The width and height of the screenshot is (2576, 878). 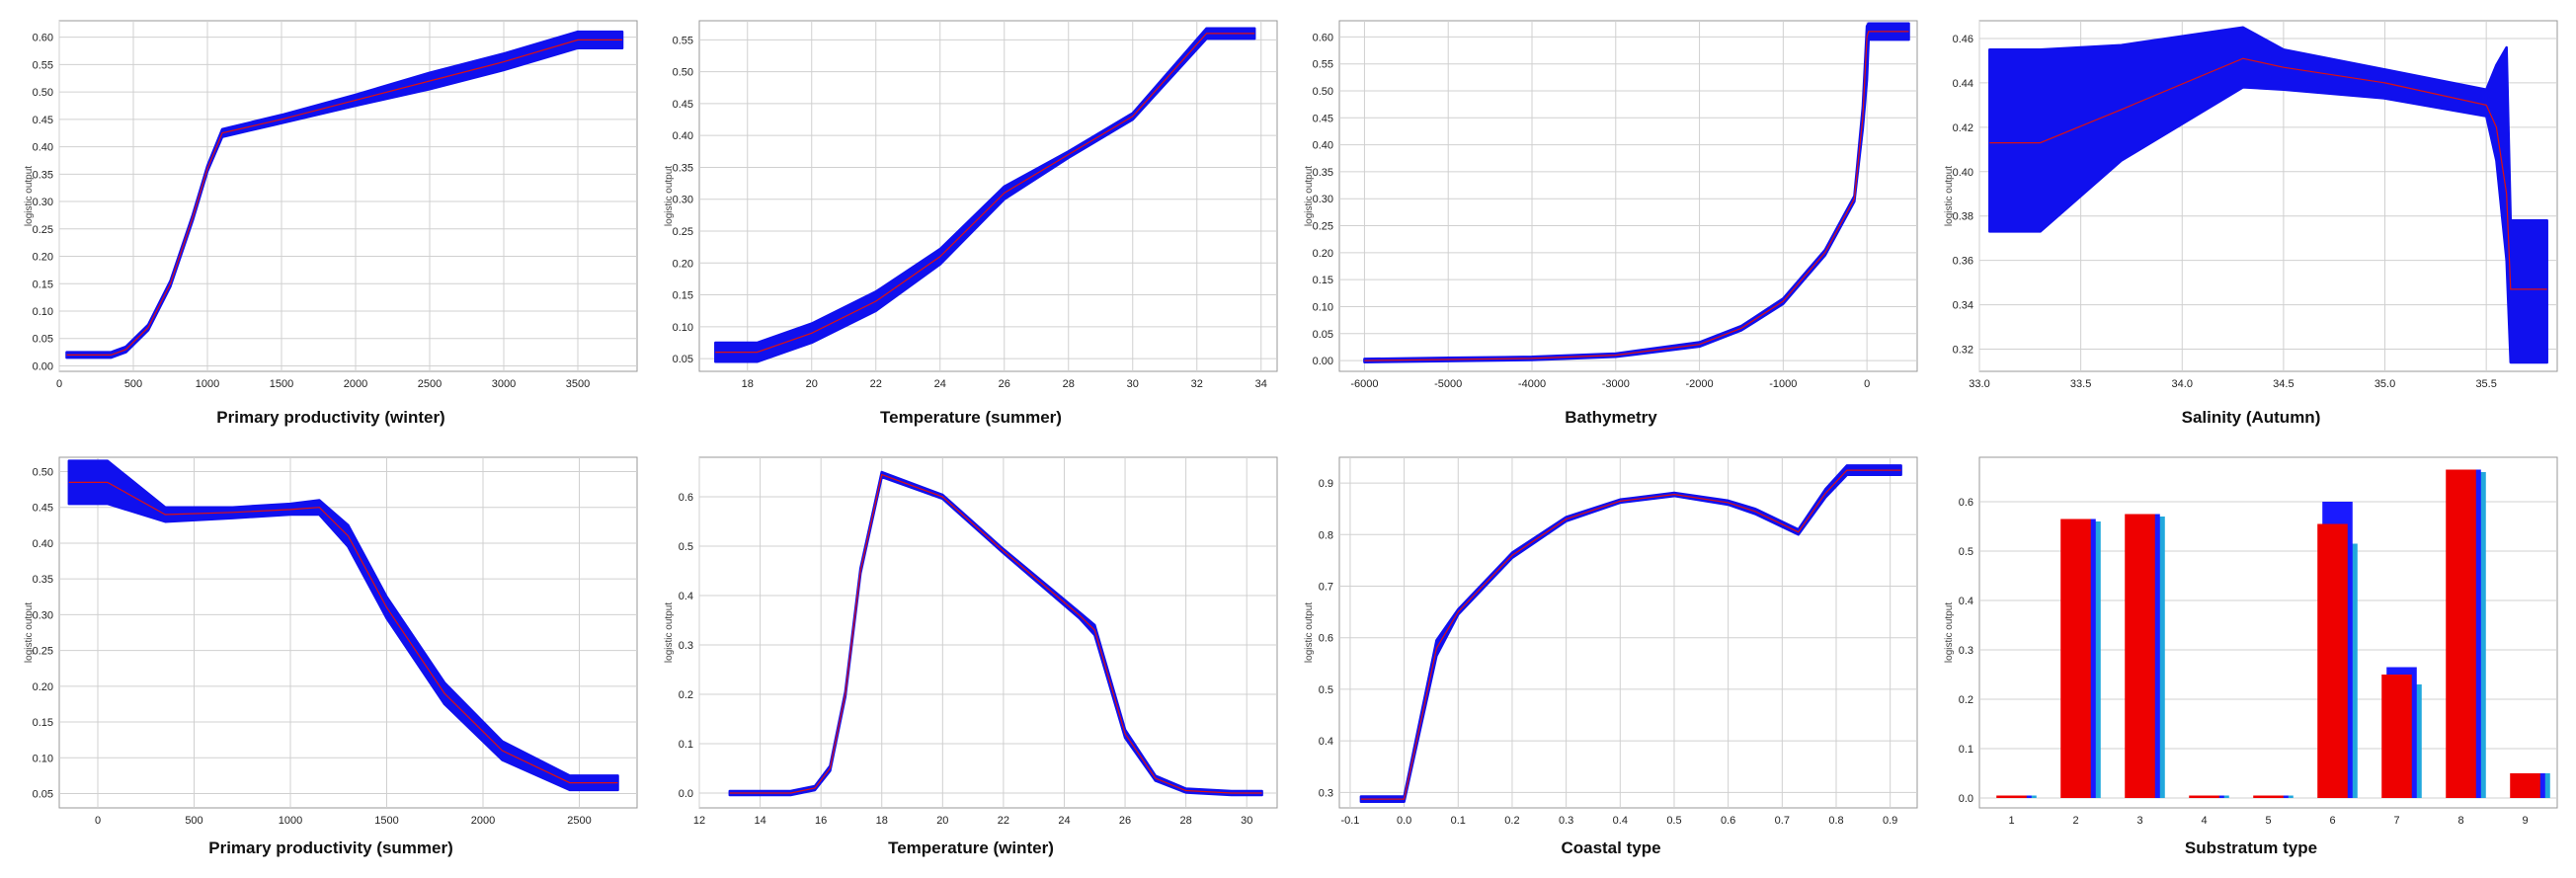 I want to click on x-tick-label: 4, so click(x=2204, y=821).